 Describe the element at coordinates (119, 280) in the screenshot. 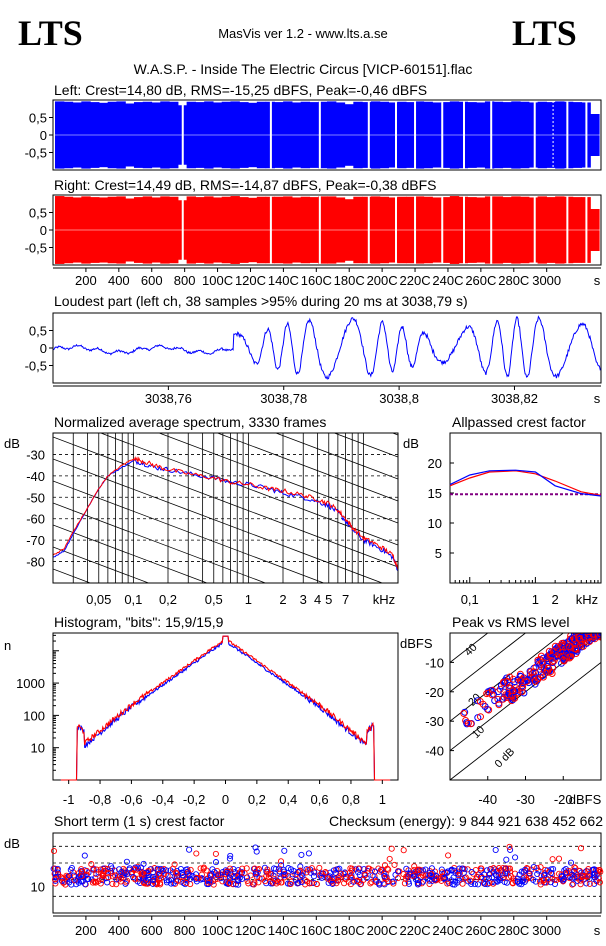

I see `x-tick-label: 400` at that location.